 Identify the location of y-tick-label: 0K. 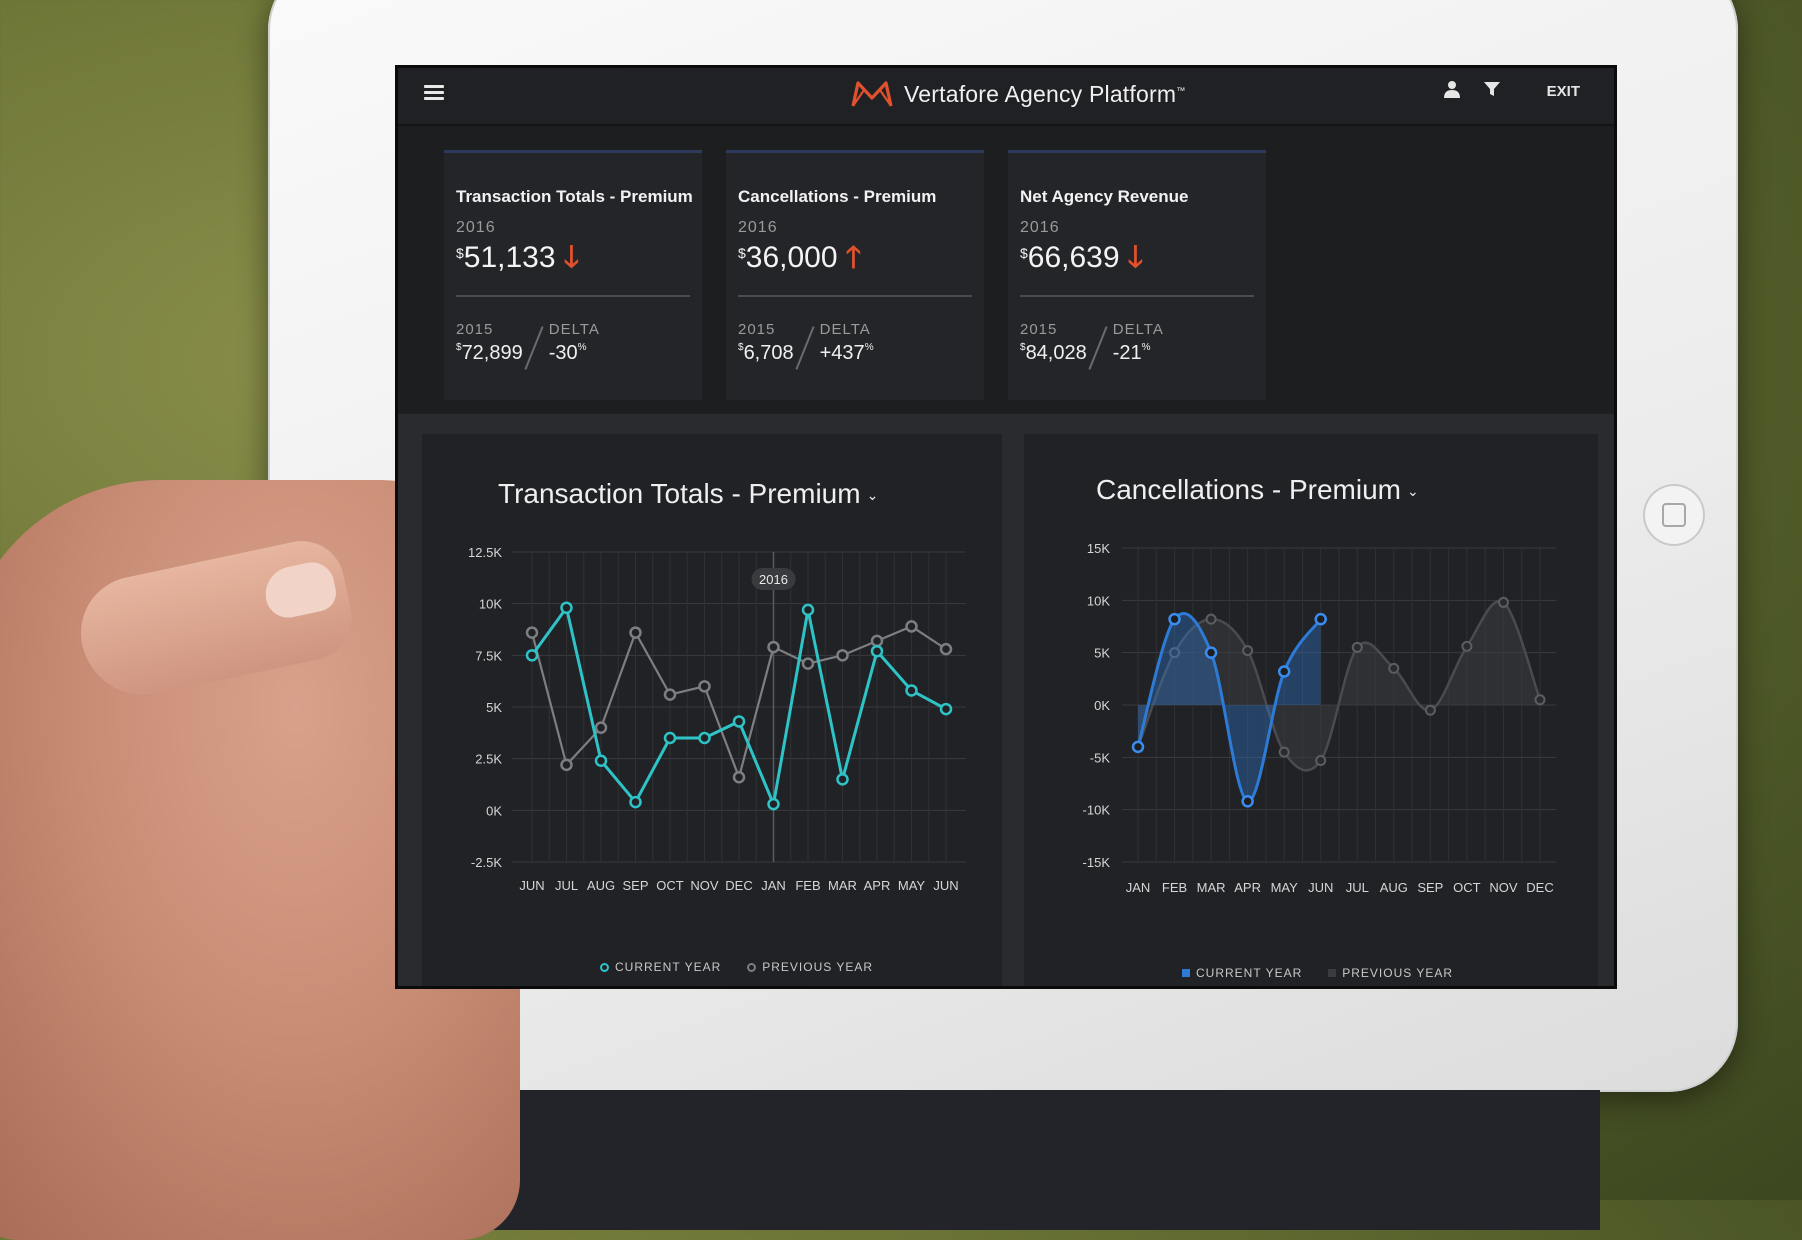
(1102, 705).